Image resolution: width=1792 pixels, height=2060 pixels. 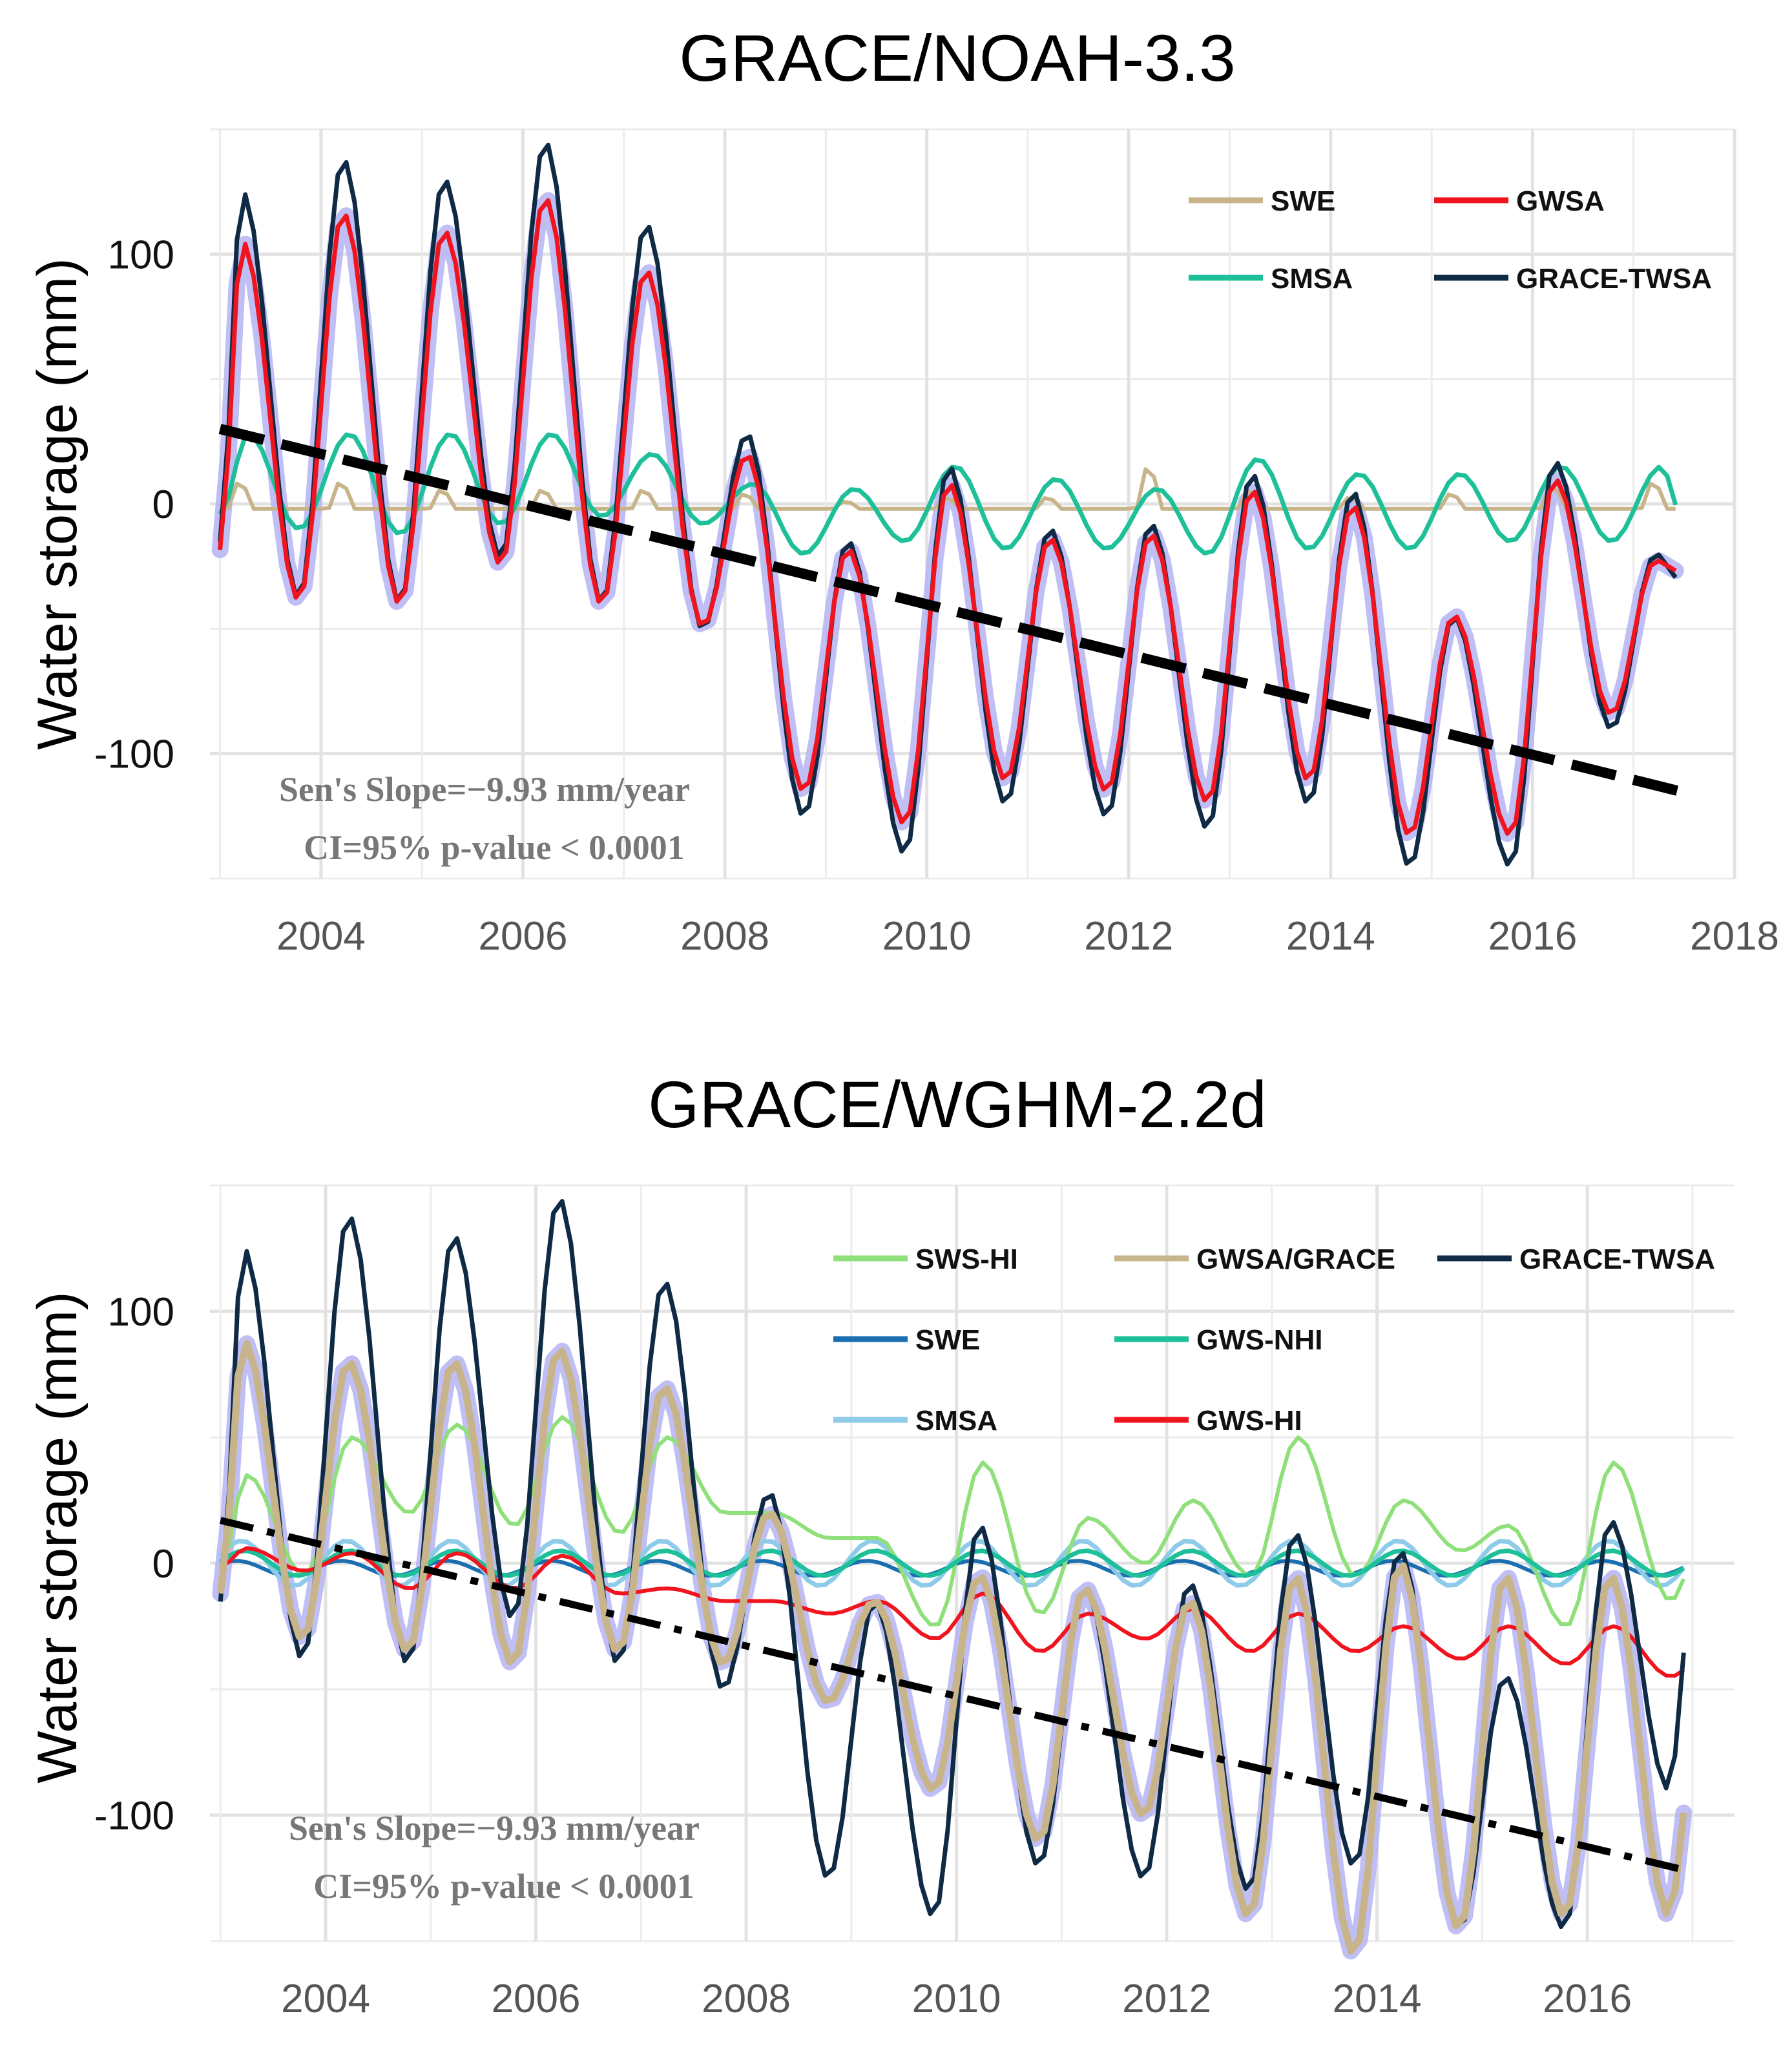 I want to click on wghm-x-tick-label: 2008, so click(x=746, y=1999).